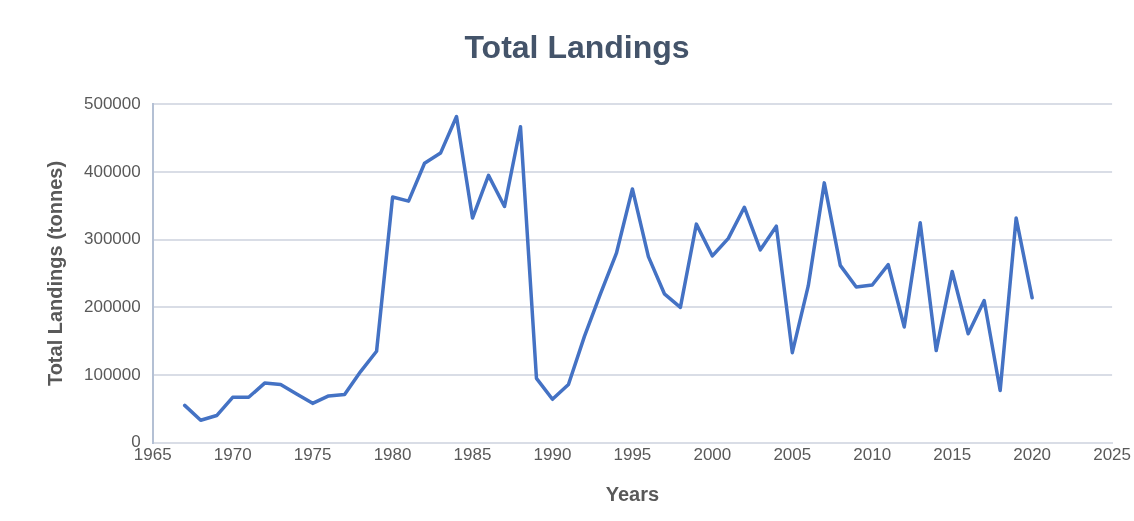 This screenshot has height=521, width=1134. What do you see at coordinates (1112, 455) in the screenshot?
I see `x-tick-label: 2025` at bounding box center [1112, 455].